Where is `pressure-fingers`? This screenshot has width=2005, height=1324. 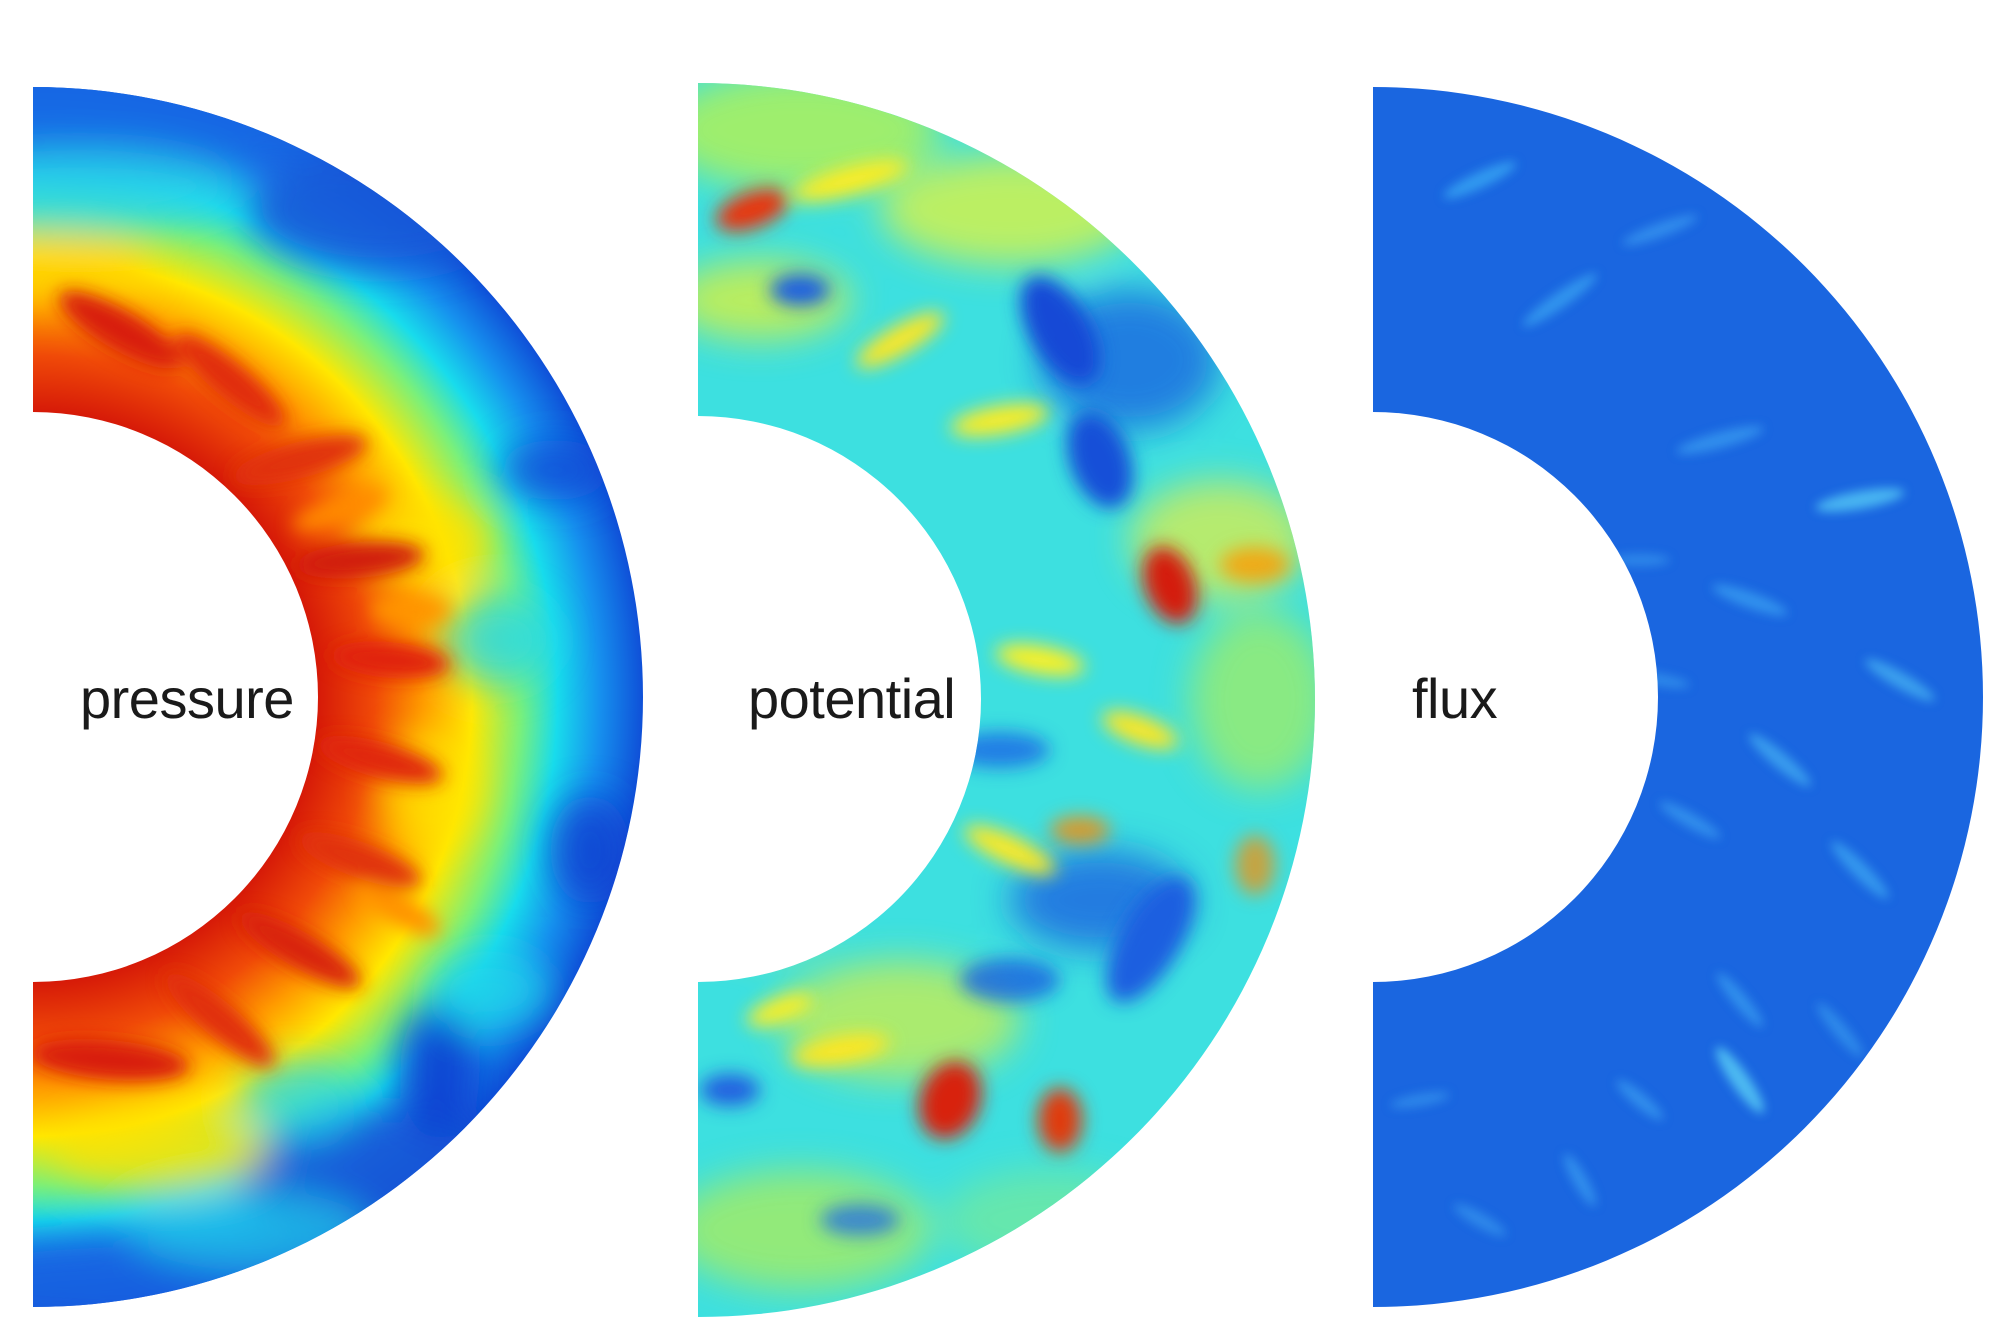
pressure-fingers is located at coordinates (241, 686).